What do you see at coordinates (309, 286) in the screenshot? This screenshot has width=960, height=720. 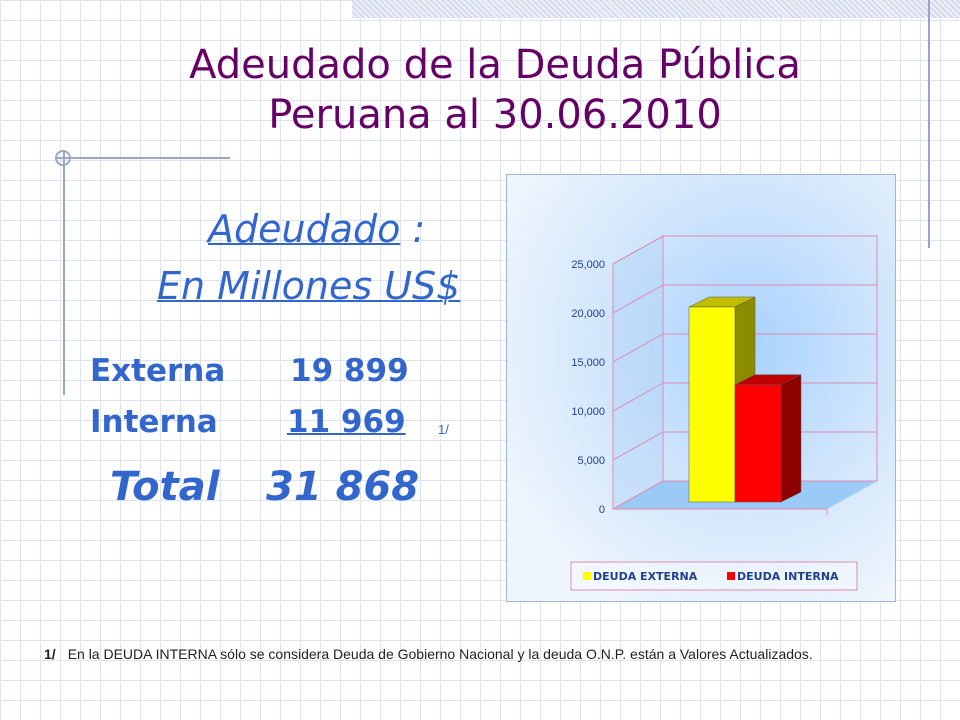 I see `subtitle-line-2: En Millones US$` at bounding box center [309, 286].